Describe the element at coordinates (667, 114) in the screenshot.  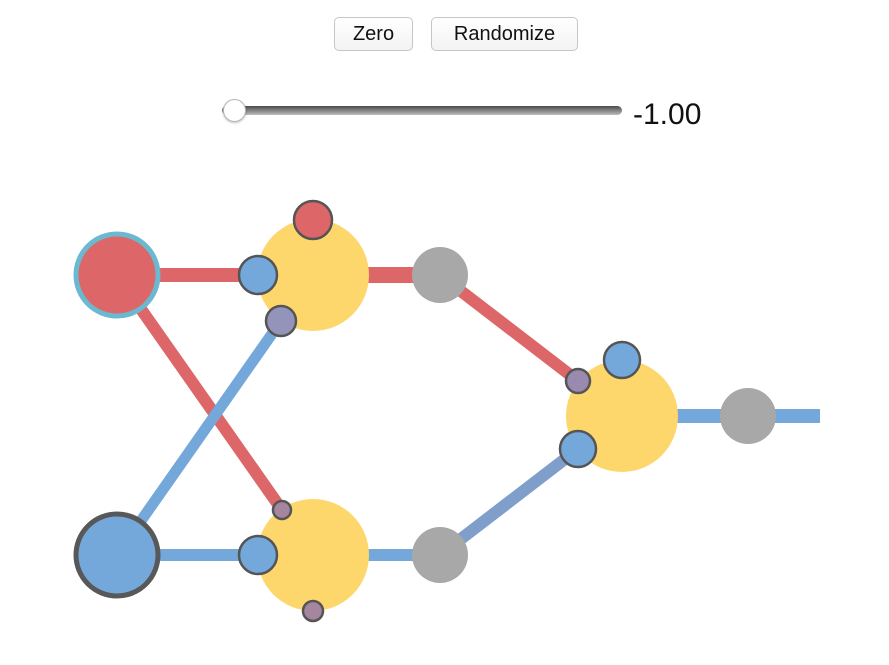
I see `slider-value-readout: -1.00` at that location.